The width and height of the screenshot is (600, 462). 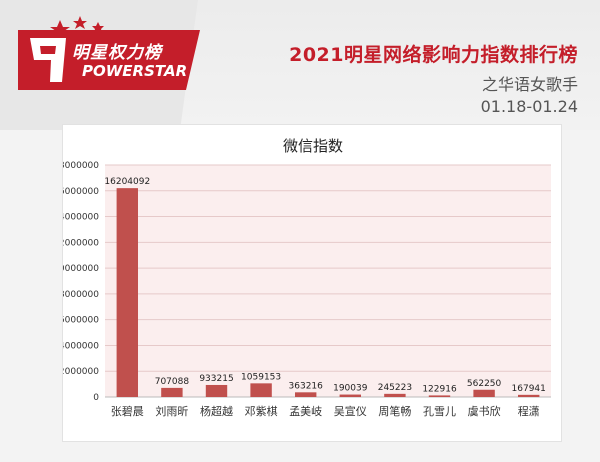 I want to click on data-label: 122916, so click(x=439, y=389).